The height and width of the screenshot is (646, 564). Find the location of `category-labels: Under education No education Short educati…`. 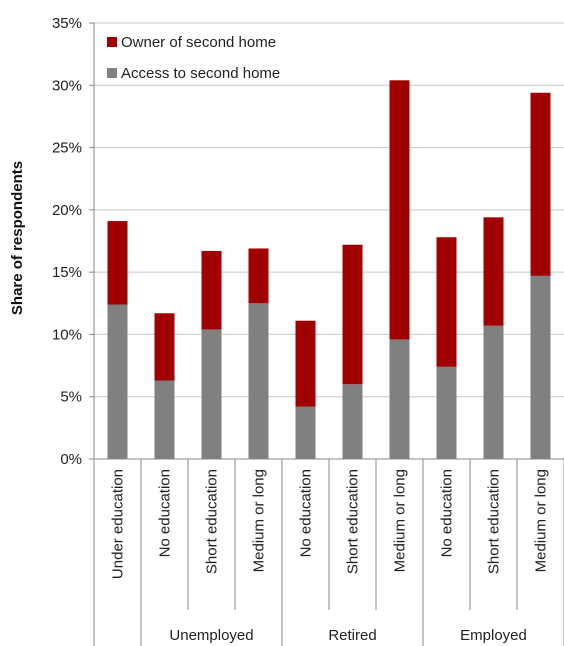

category-labels: Under education No education Short educati… is located at coordinates (330, 524).